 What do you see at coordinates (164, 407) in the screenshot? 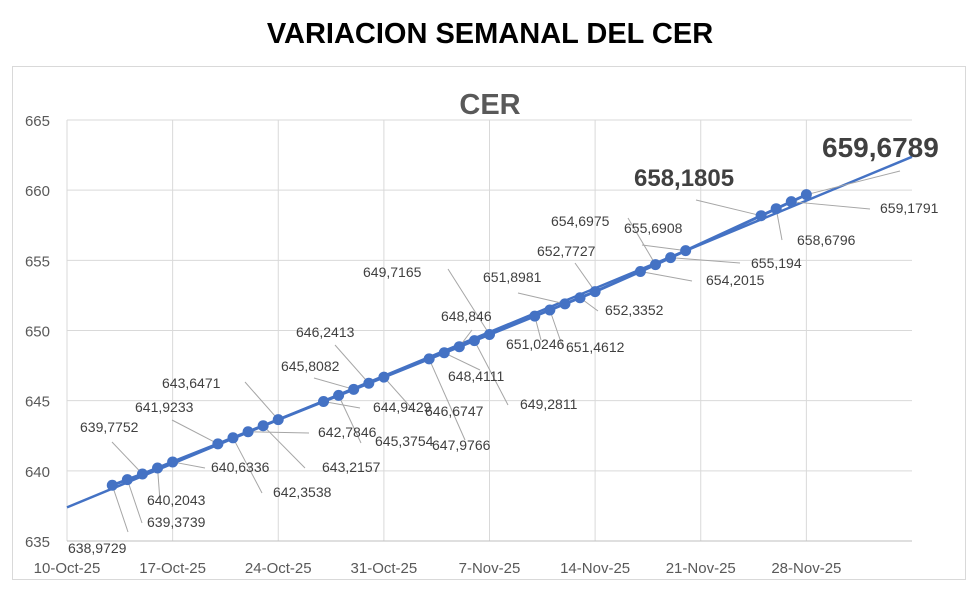
I see `data-label: 641,9233` at bounding box center [164, 407].